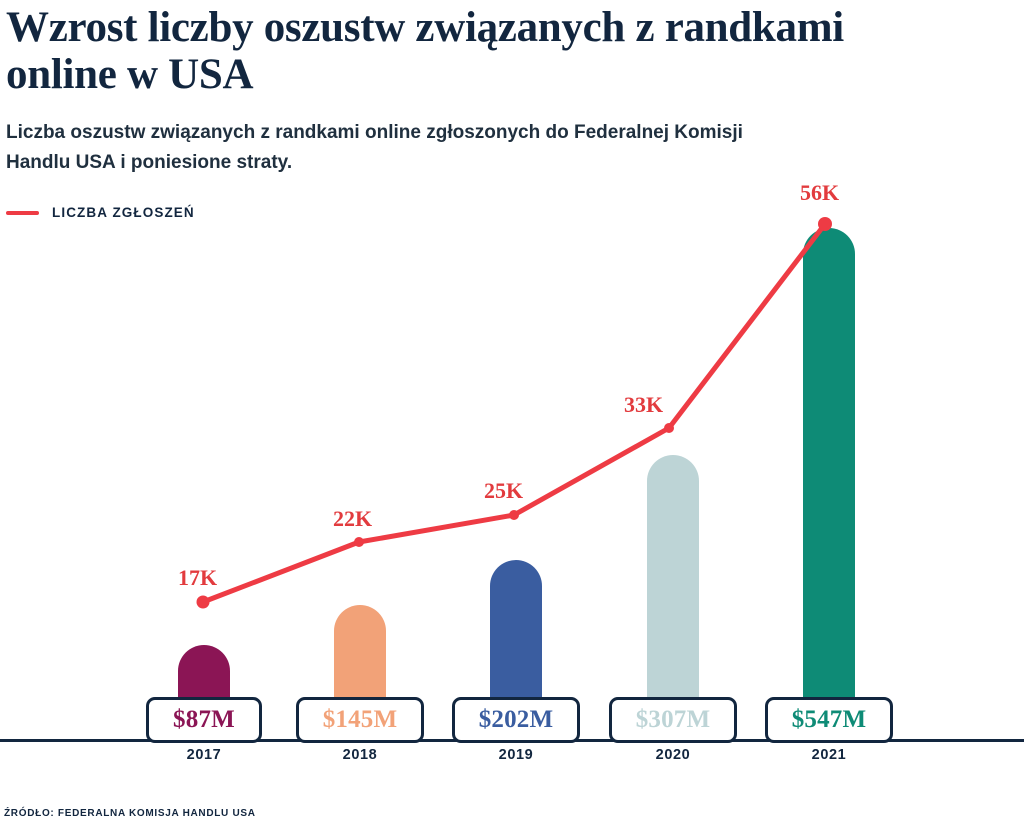 This screenshot has width=1024, height=830. Describe the element at coordinates (203, 602) in the screenshot. I see `line-point-2017` at that location.